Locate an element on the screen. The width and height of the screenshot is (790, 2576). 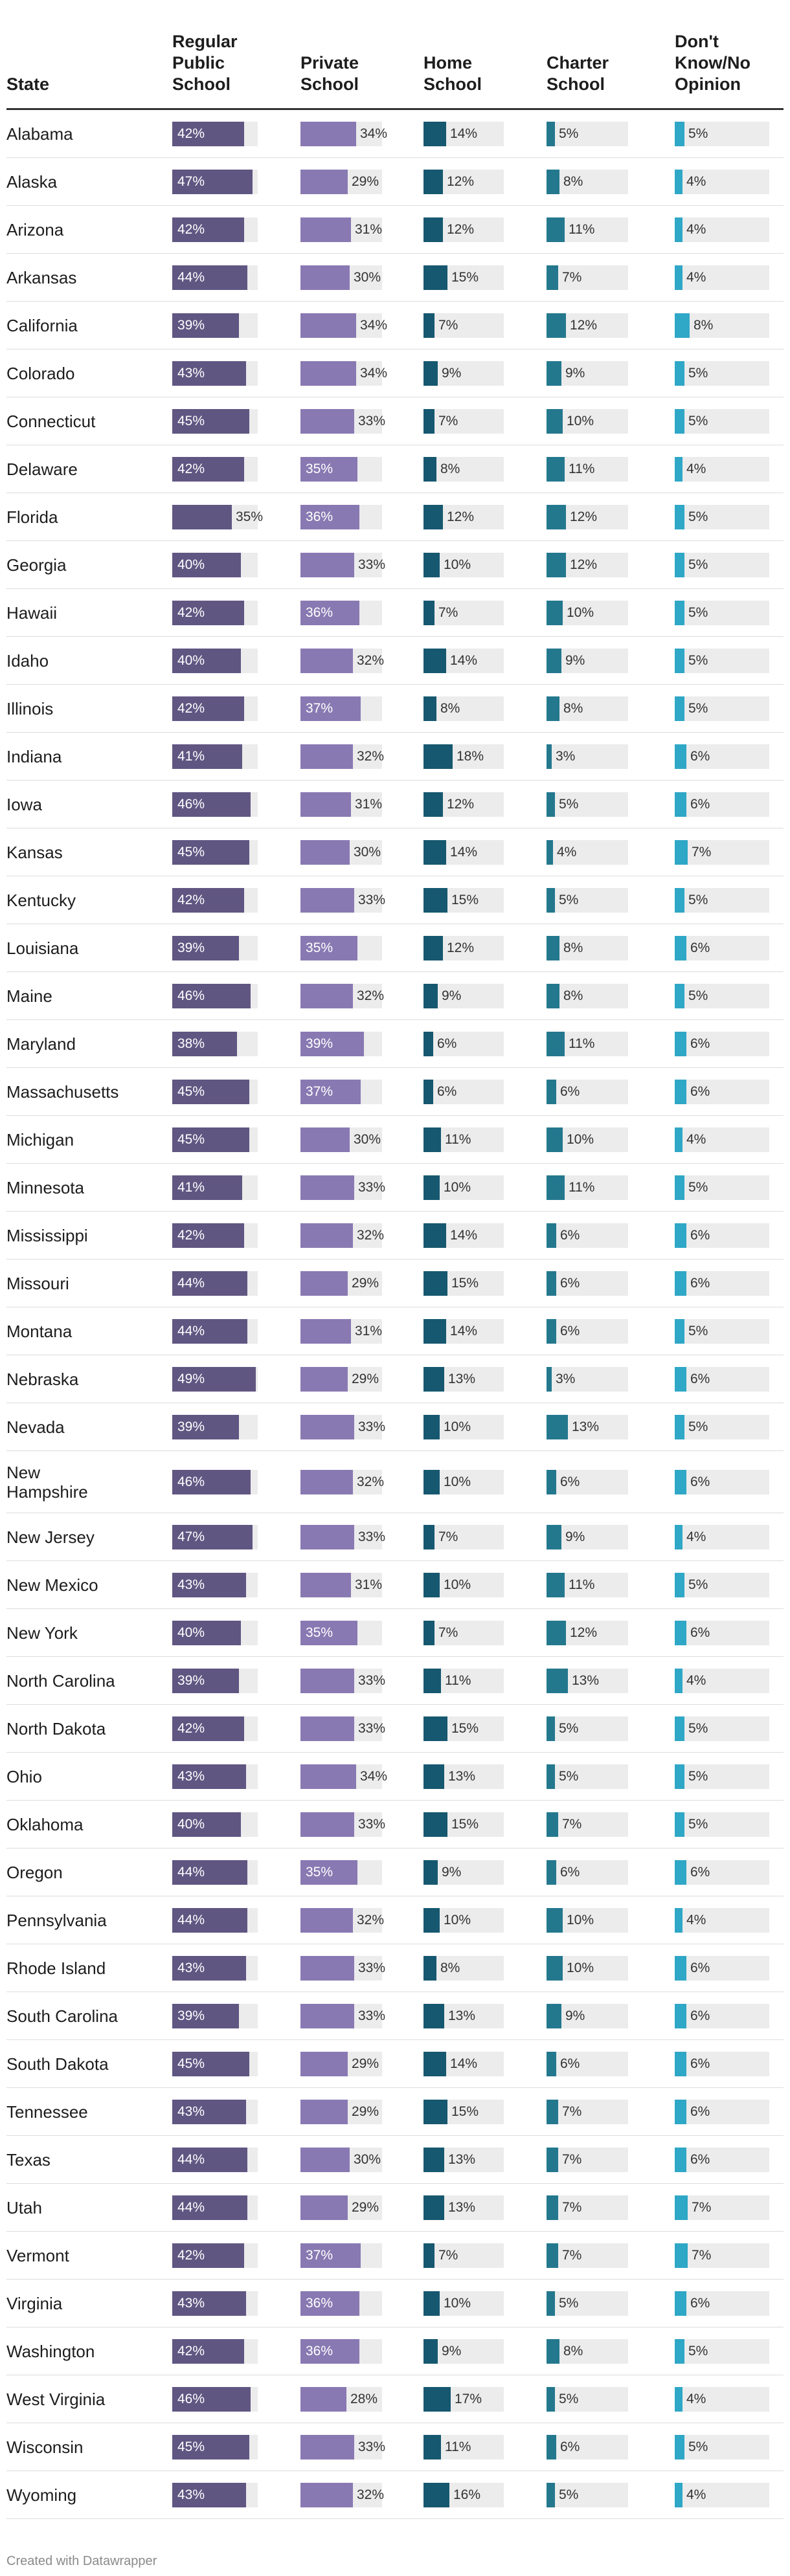
private-cell: 36% is located at coordinates (341, 612).